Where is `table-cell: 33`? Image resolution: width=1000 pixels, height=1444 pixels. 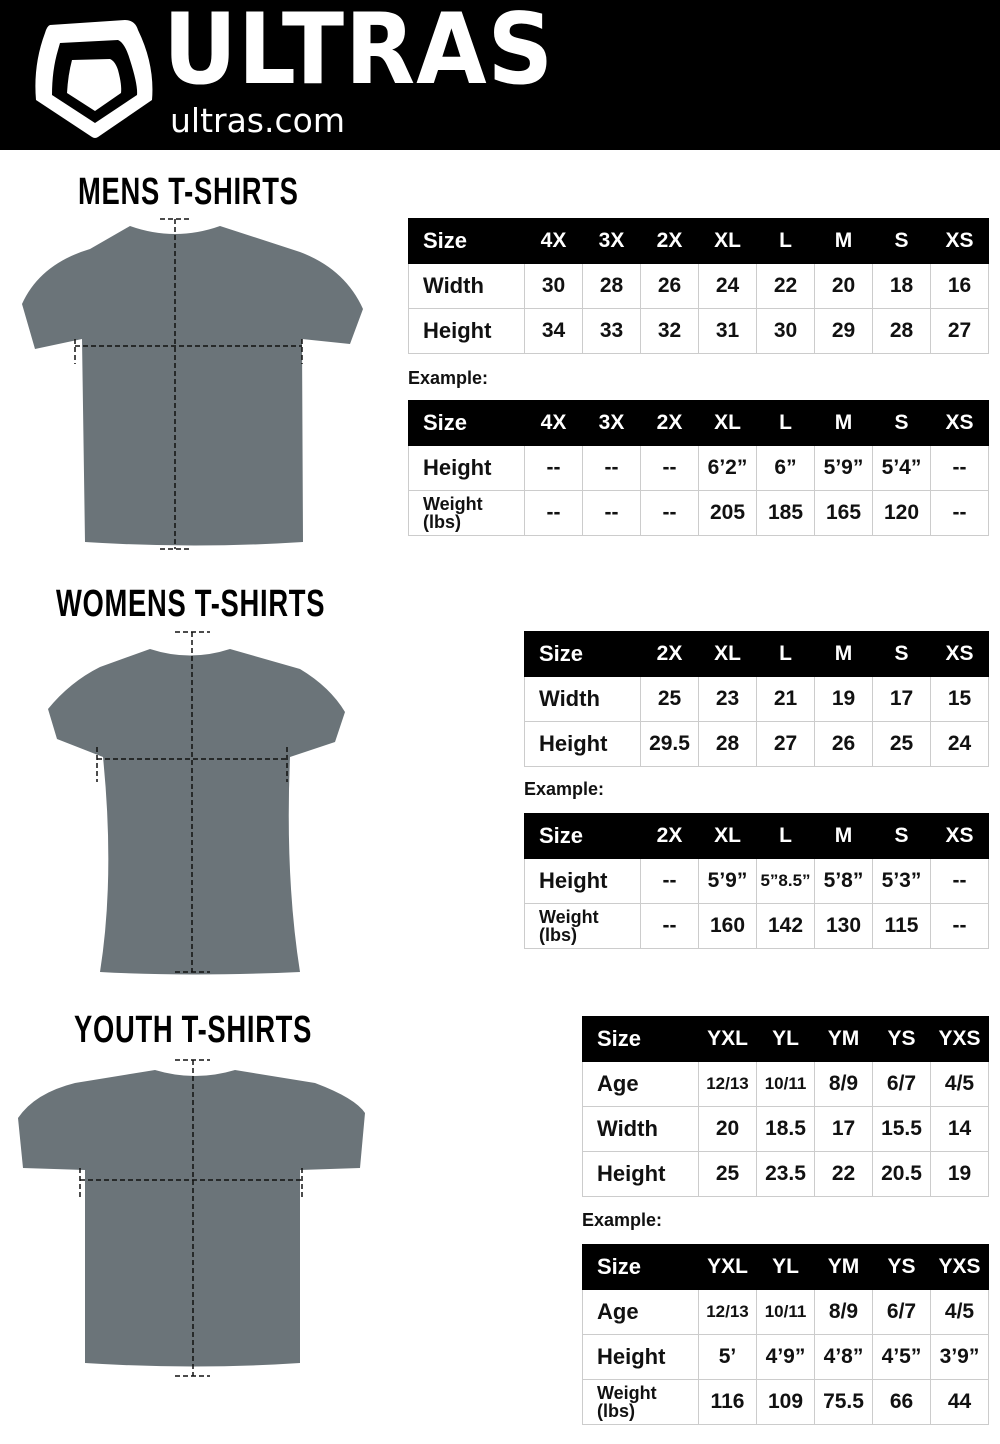
table-cell: 33 is located at coordinates (611, 331).